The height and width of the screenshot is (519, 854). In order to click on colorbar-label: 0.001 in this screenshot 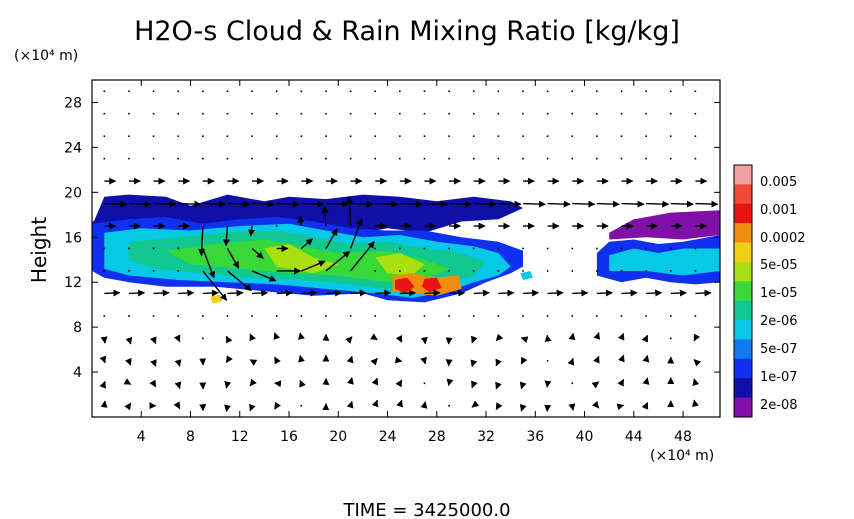, I will do `click(778, 210)`.